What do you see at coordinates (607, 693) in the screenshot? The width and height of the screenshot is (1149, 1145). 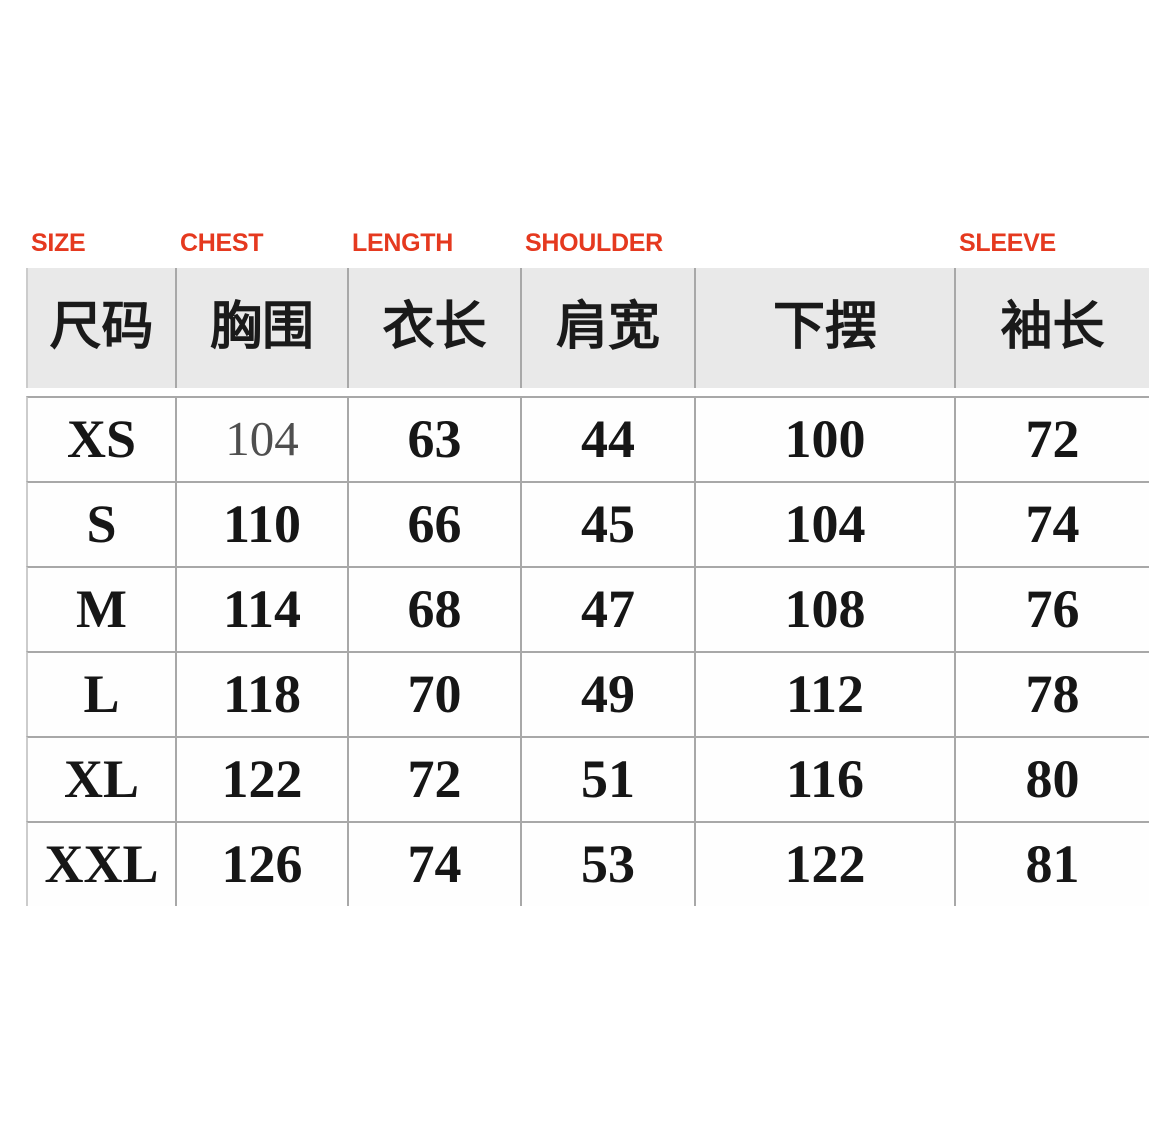 I see `shoulder-cell: 49` at bounding box center [607, 693].